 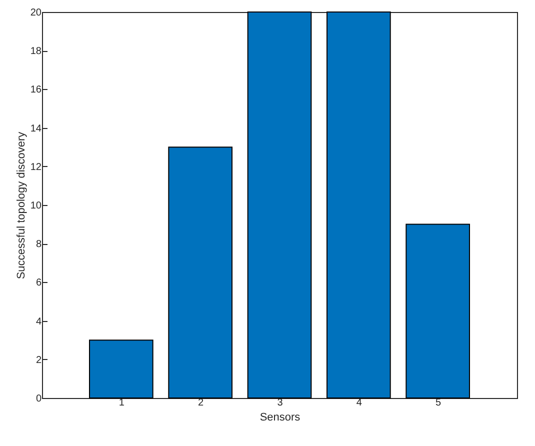 I want to click on y-tick-label: 16, so click(x=36, y=90).